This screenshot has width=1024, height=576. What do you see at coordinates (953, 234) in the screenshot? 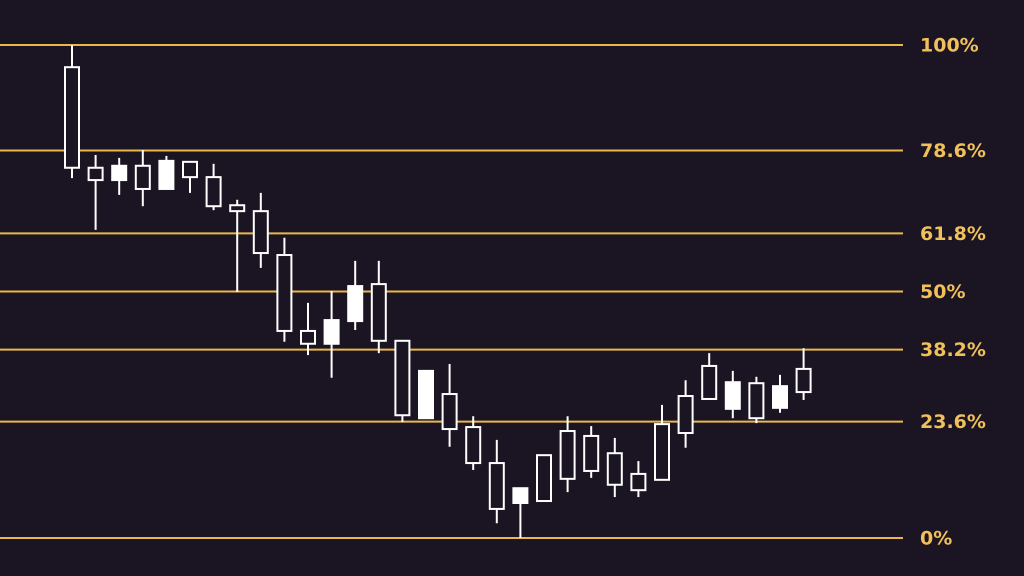
I see `level-label: 61.8%` at bounding box center [953, 234].